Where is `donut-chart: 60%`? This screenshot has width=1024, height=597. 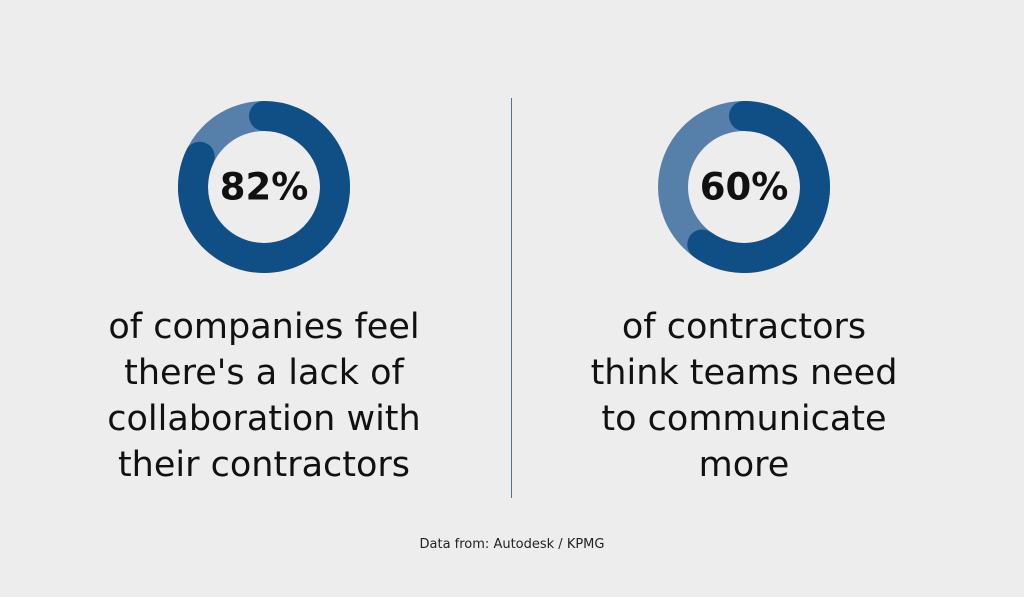 donut-chart: 60% is located at coordinates (744, 187).